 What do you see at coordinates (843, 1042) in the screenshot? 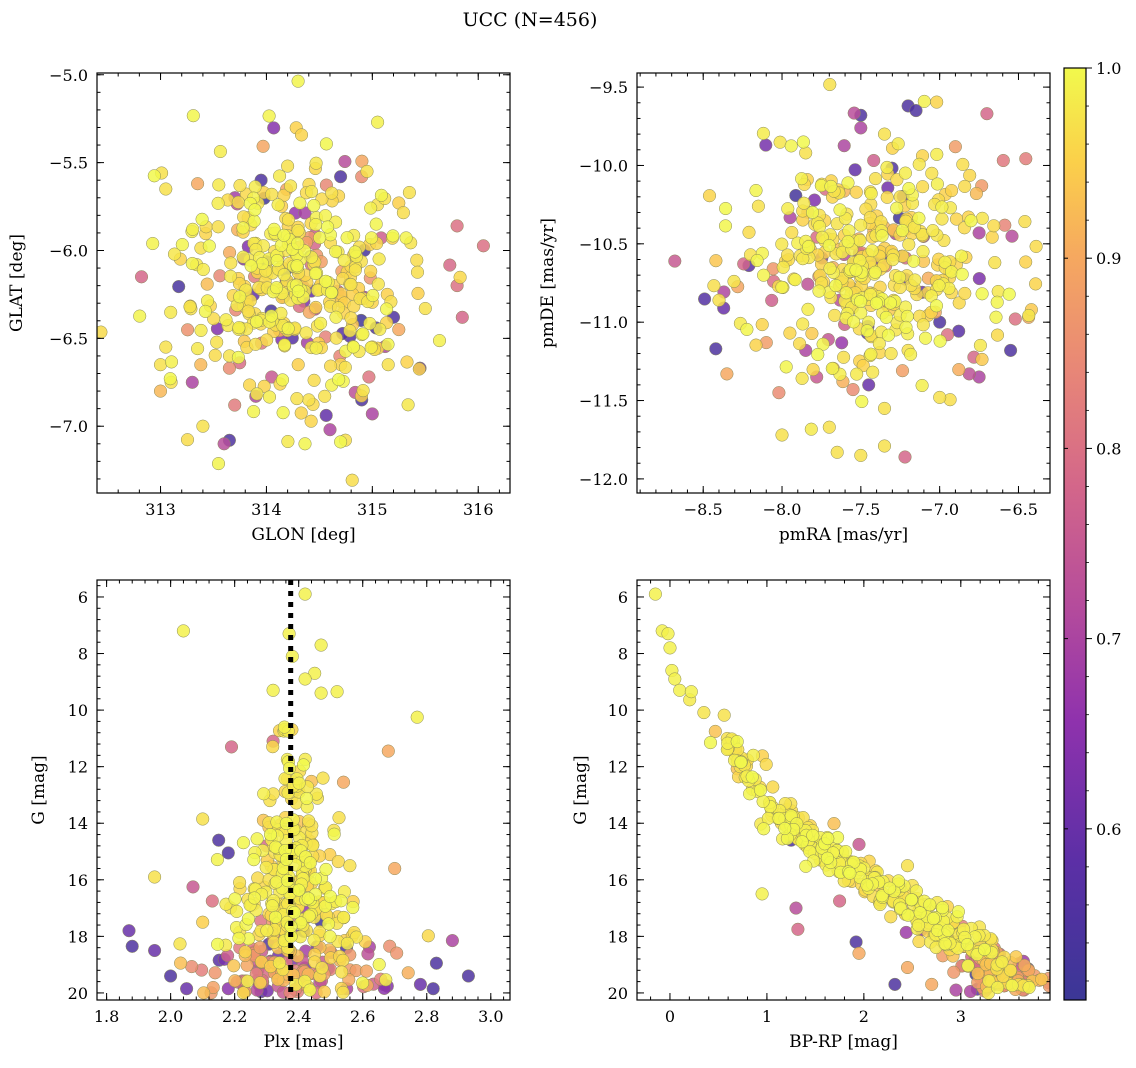
I see `x-axis-label: BP-RP [mag]` at bounding box center [843, 1042].